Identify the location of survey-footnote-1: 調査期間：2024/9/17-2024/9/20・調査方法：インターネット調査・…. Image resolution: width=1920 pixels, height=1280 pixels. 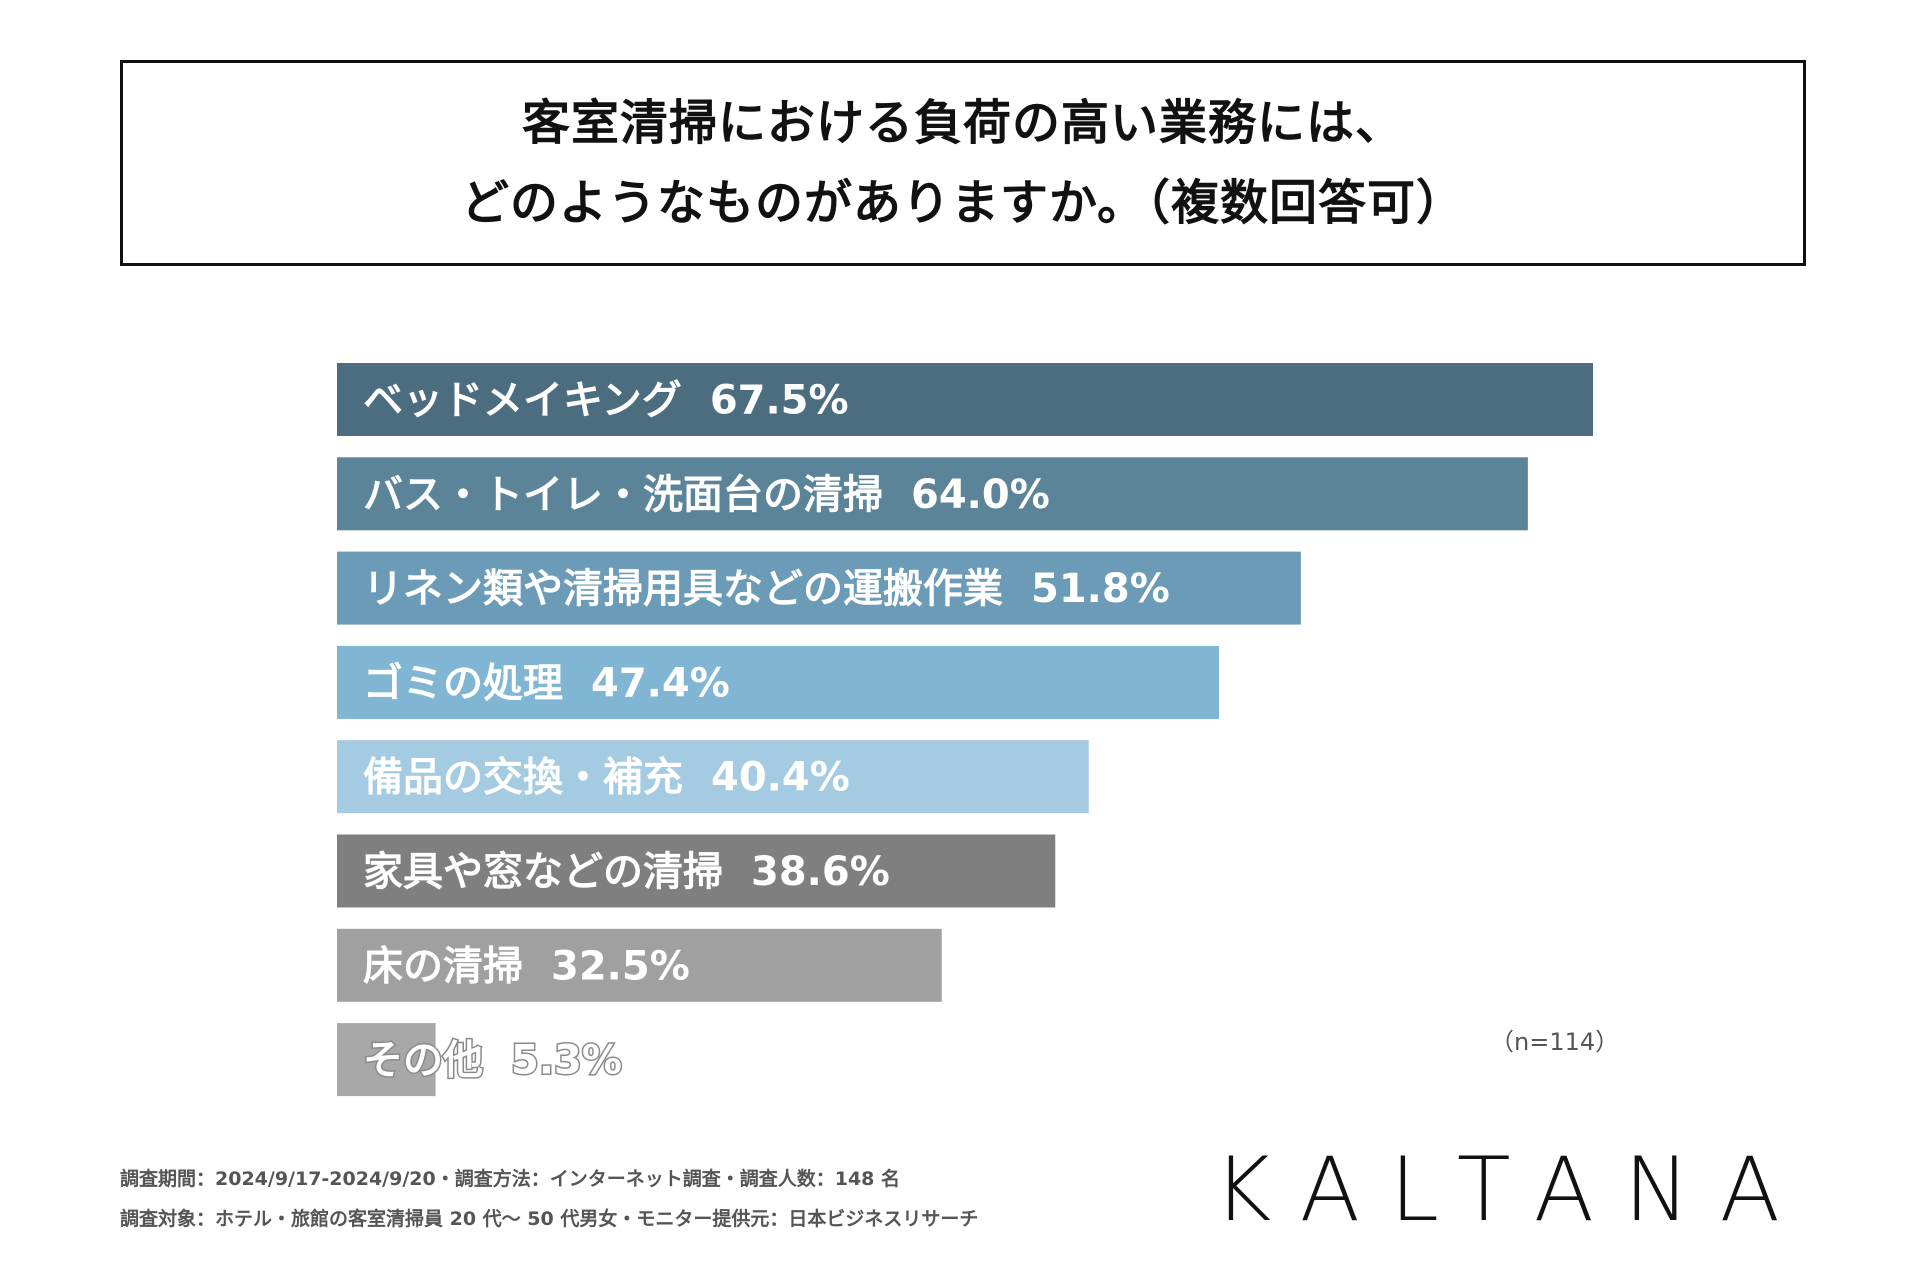
(510, 1179).